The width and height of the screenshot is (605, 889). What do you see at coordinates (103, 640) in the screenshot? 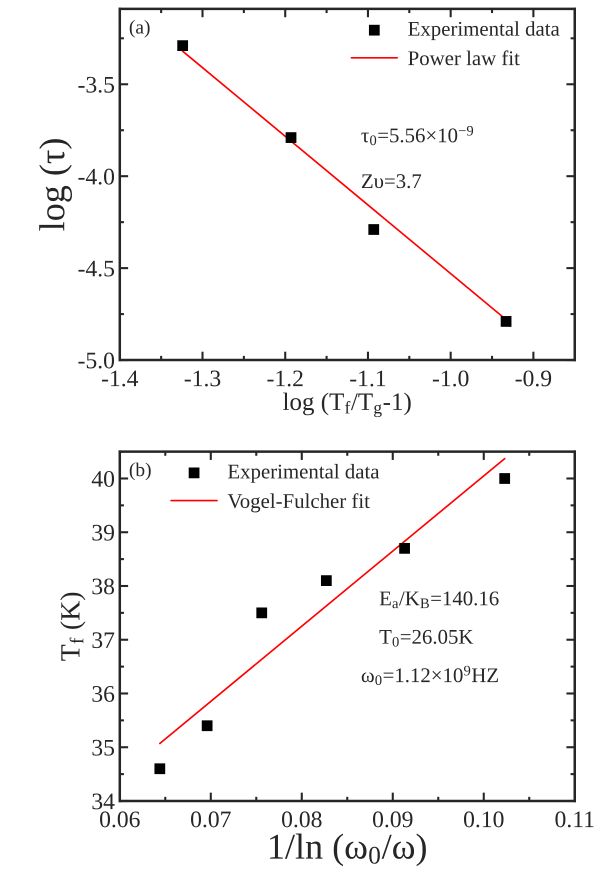
I see `y-tick-label: 37` at bounding box center [103, 640].